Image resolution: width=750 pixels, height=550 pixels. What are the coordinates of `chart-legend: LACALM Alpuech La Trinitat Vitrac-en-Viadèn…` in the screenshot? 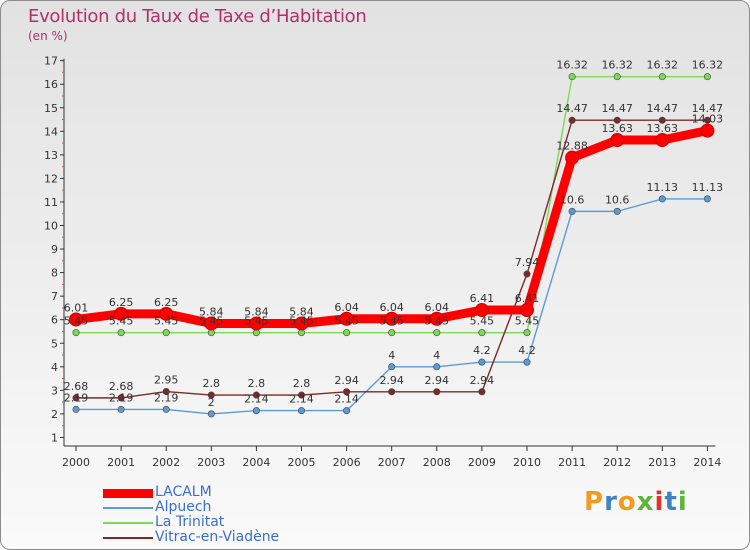 It's located at (213, 514).